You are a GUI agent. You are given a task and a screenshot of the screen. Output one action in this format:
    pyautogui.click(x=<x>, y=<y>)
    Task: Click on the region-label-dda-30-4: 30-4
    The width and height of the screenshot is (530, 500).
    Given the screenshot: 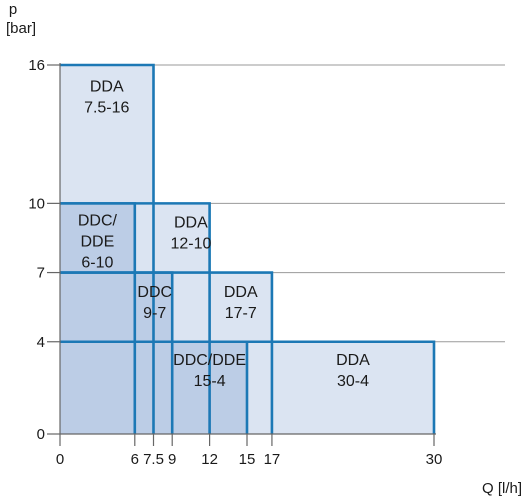 What is the action you would take?
    pyautogui.click(x=353, y=381)
    